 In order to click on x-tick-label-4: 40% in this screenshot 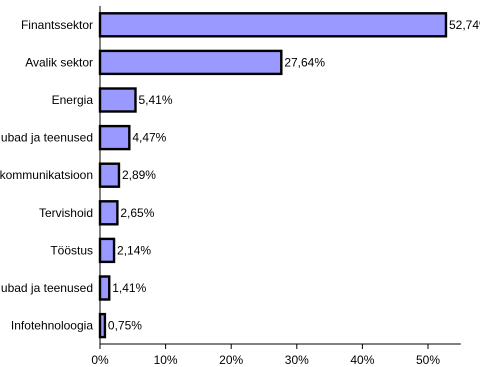, I will do `click(362, 360)`.